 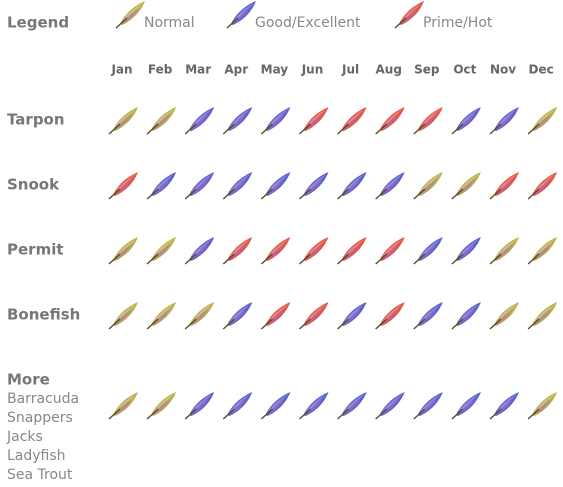 I want to click on month-label: Apr, so click(x=236, y=70).